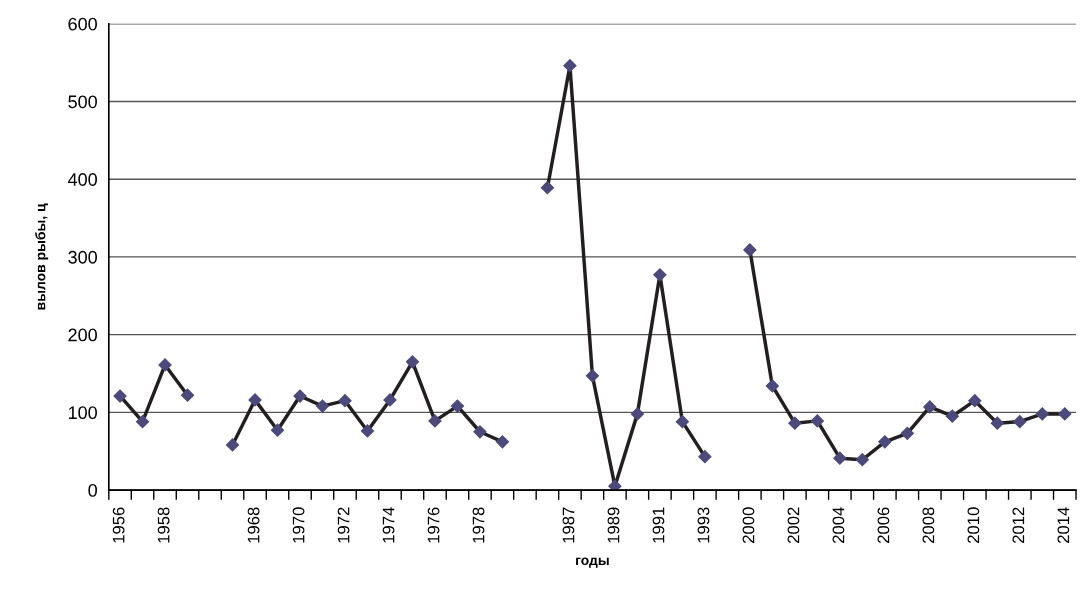 This screenshot has height=594, width=1088. I want to click on x-tick-label: 2010, so click(973, 525).